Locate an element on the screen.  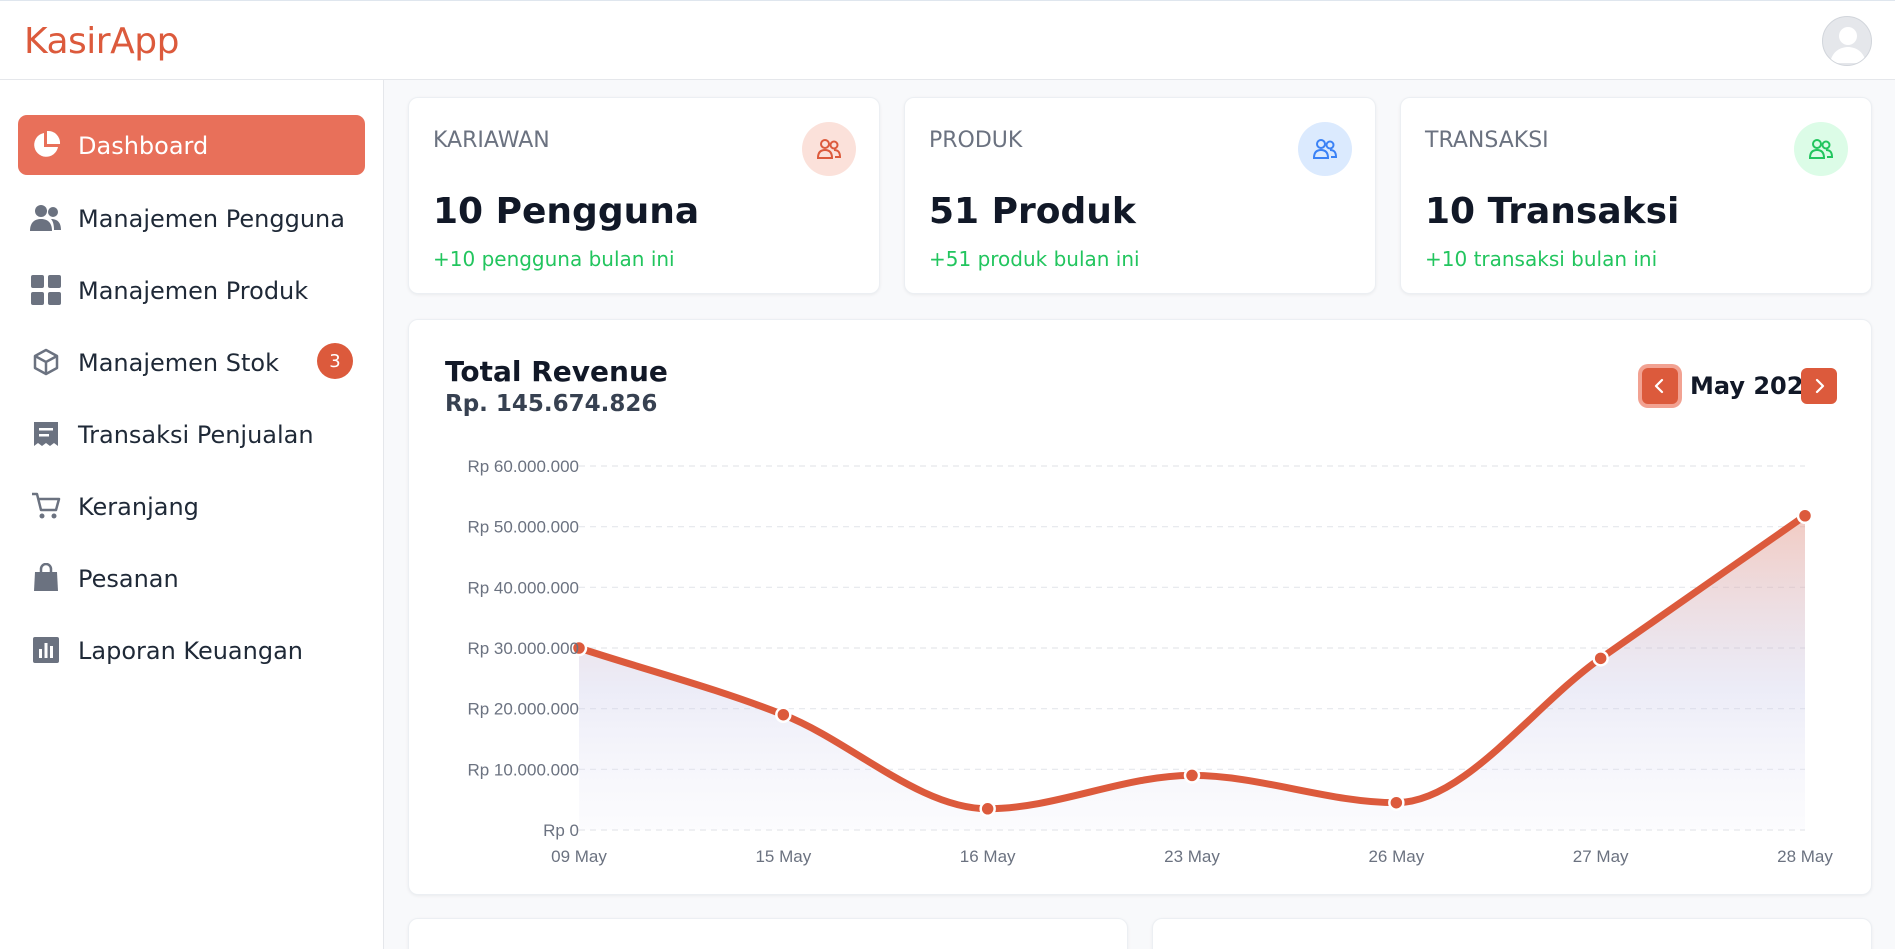
chevron-right-icon is located at coordinates (1820, 386).